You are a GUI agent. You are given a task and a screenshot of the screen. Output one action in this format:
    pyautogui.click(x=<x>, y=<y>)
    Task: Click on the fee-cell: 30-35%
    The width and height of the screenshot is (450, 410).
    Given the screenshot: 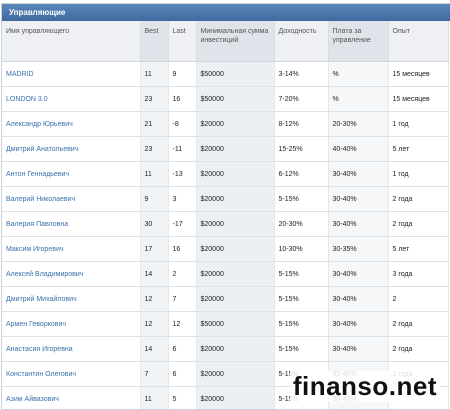 What is the action you would take?
    pyautogui.click(x=358, y=249)
    